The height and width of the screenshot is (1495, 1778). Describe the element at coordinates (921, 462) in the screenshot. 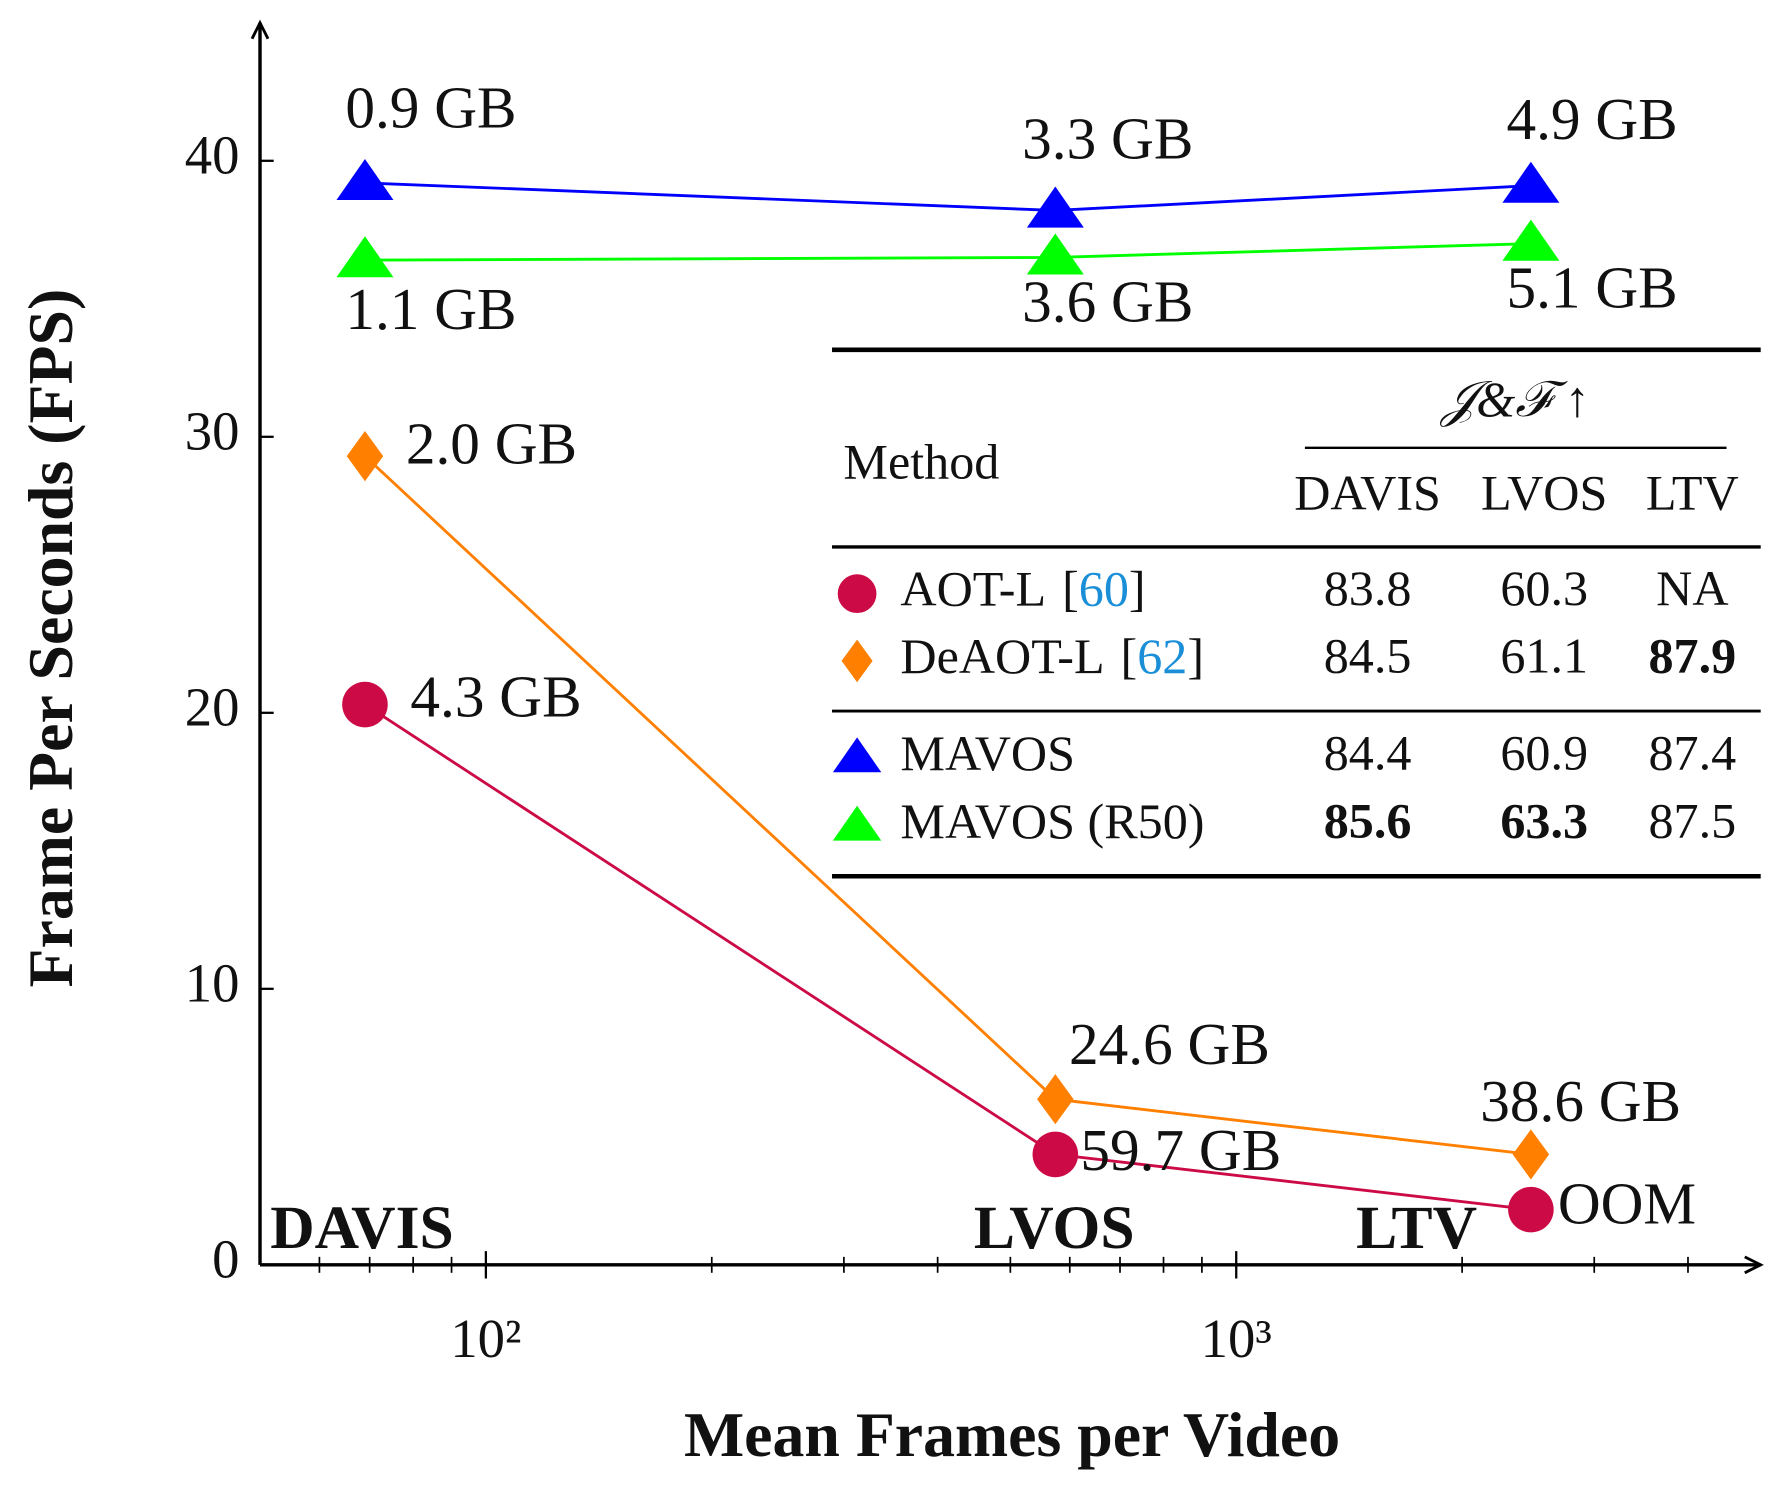

I see `table-header: Method` at that location.